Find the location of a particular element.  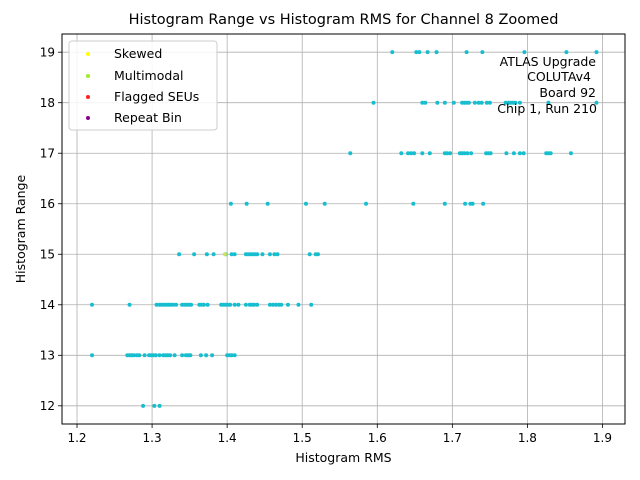

legend-box is located at coordinates (143, 85).